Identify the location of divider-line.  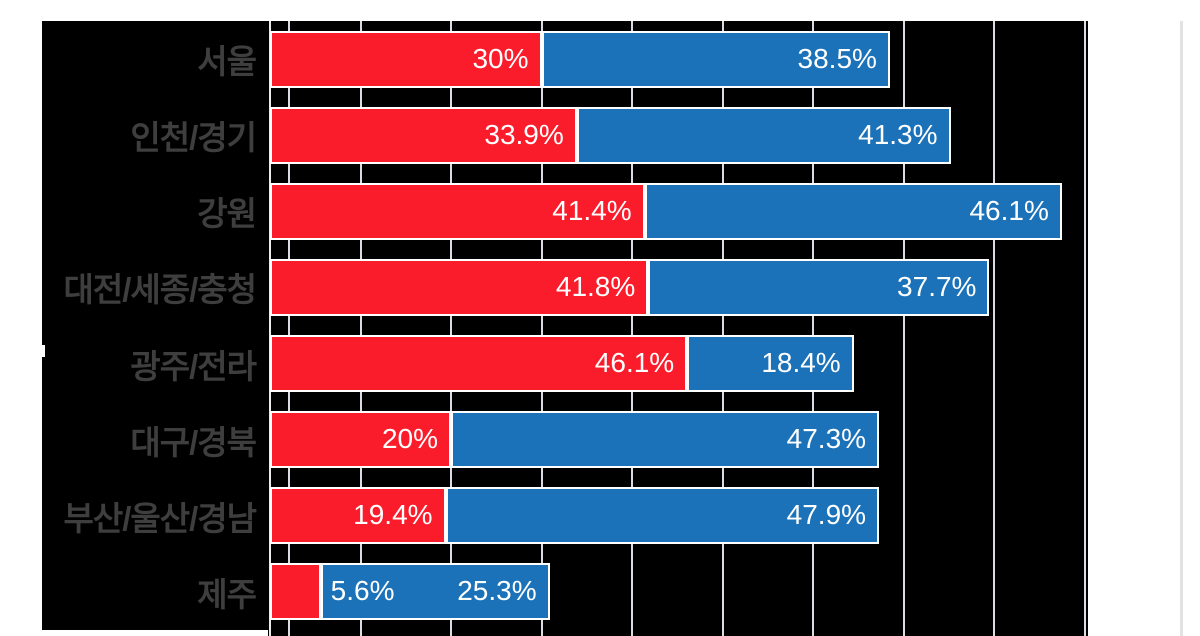
(1181, 328).